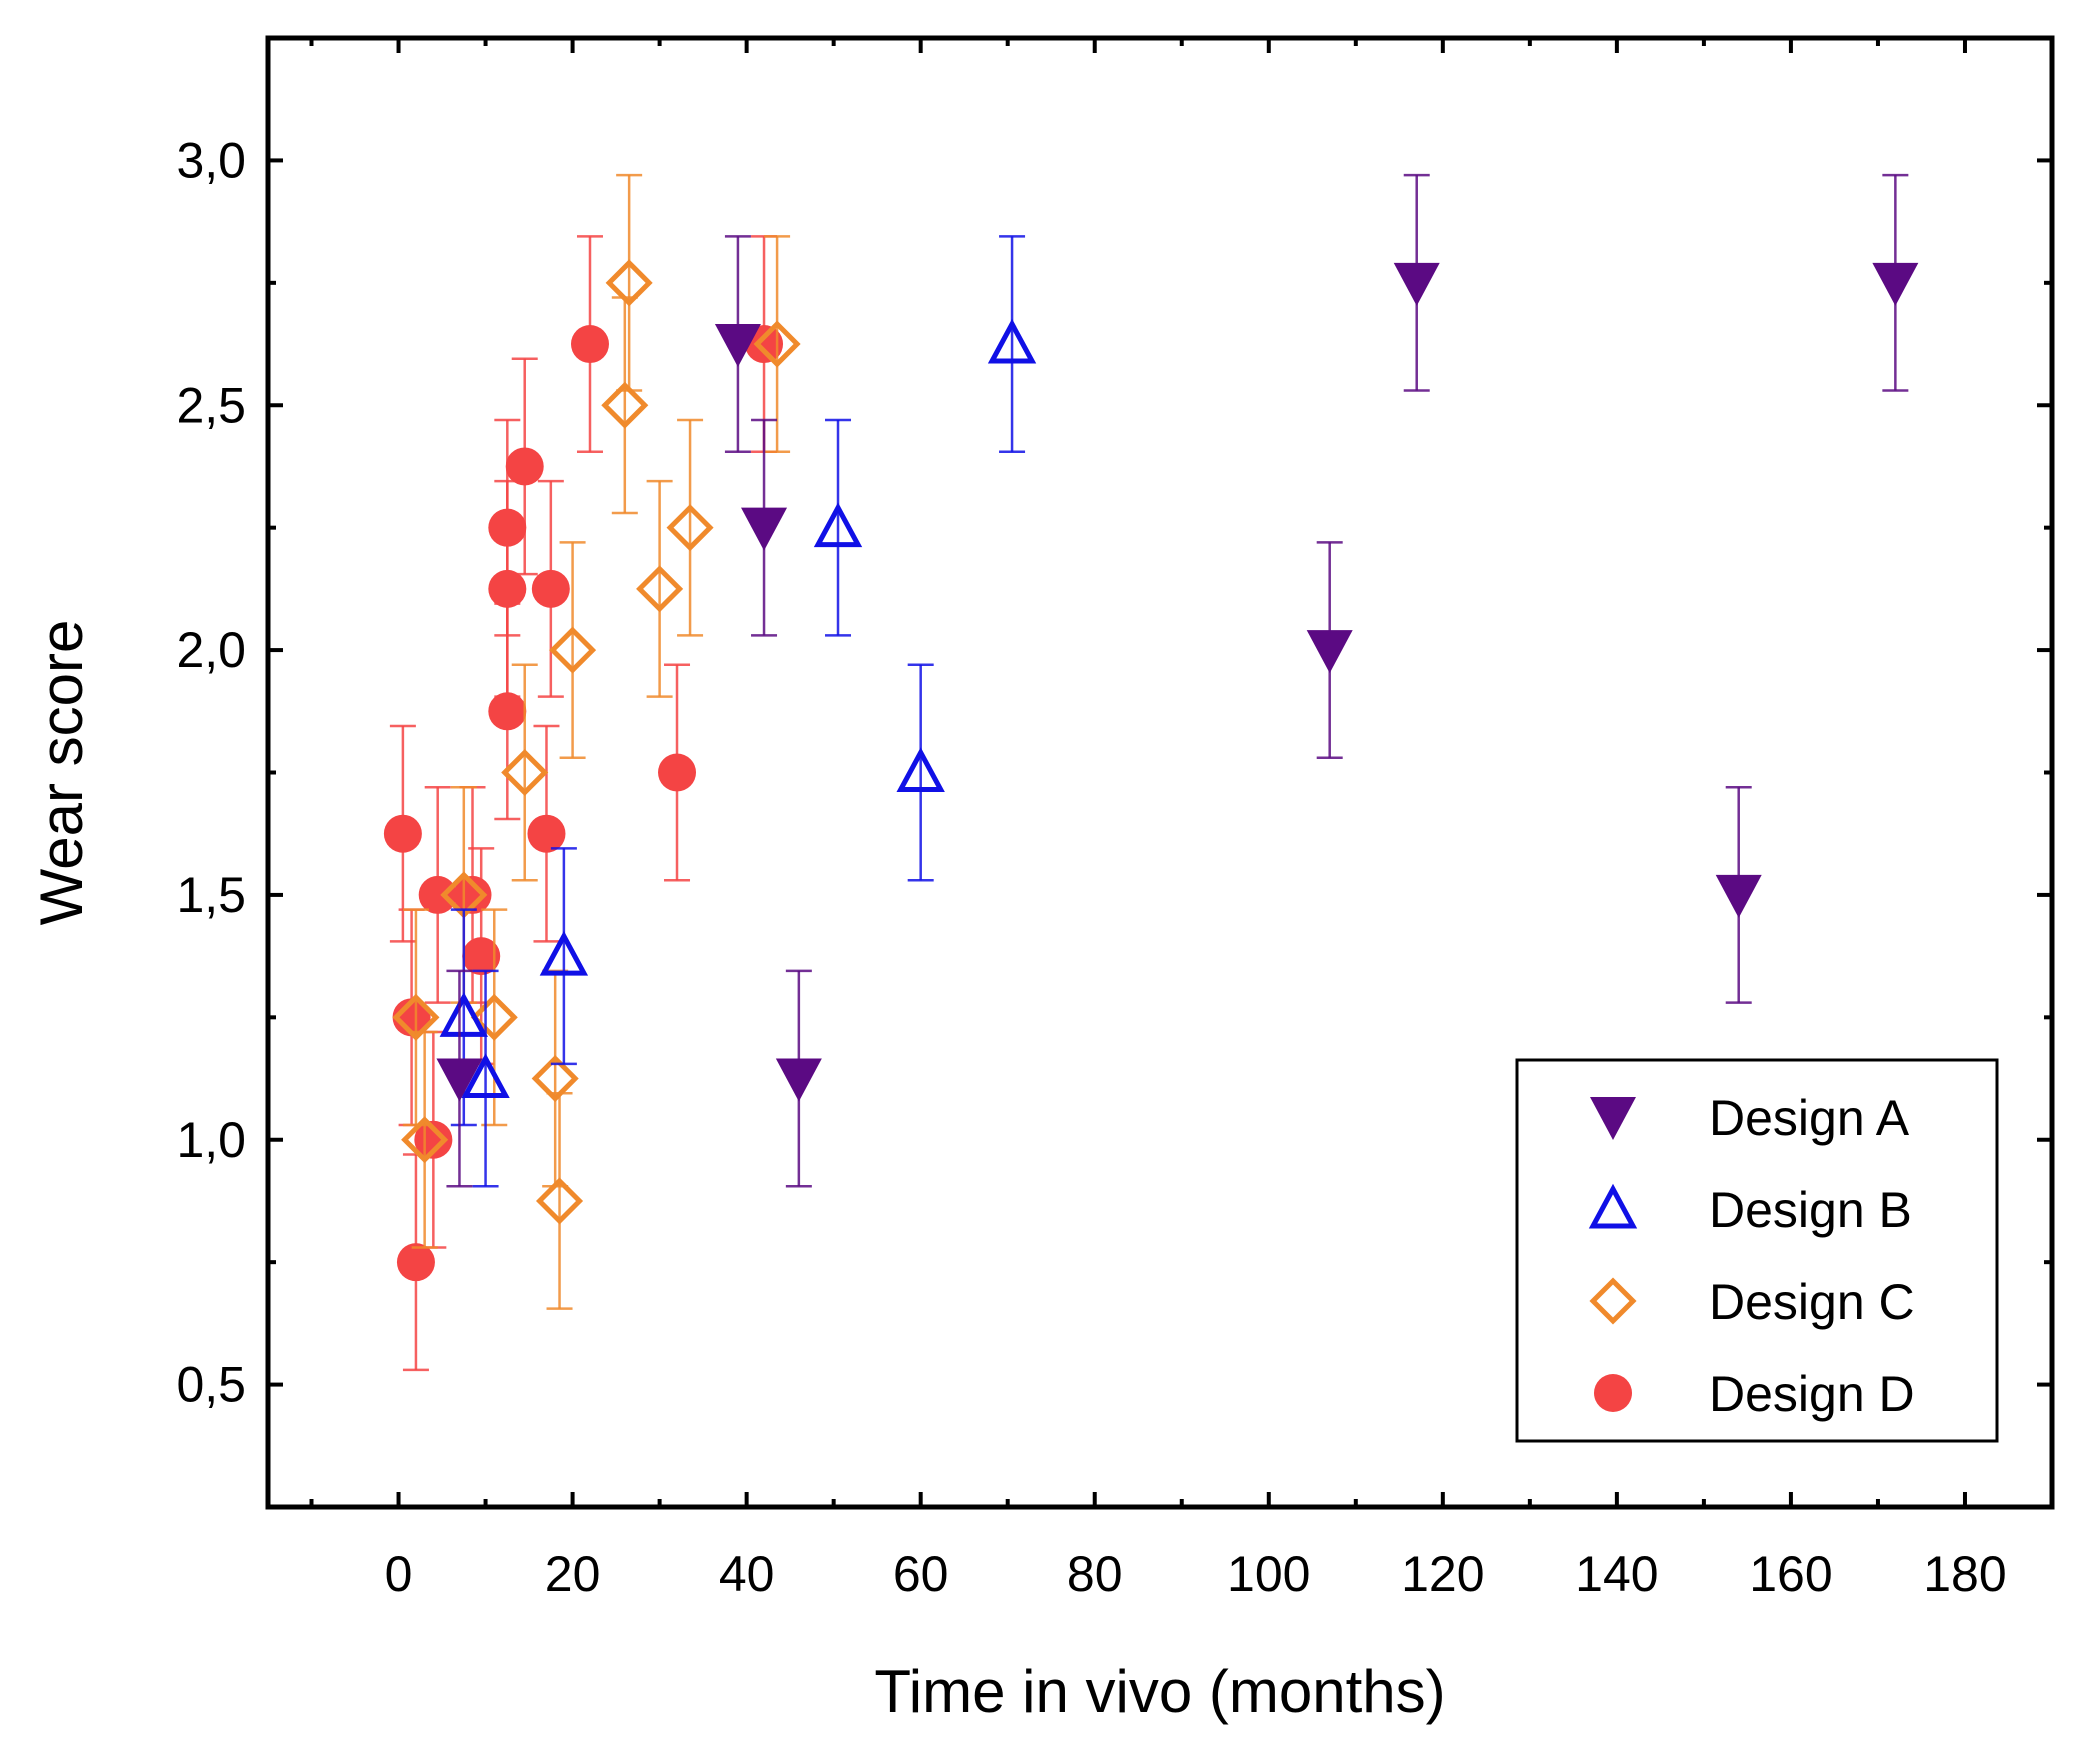 The width and height of the screenshot is (2094, 1744). Describe the element at coordinates (1964, 1574) in the screenshot. I see `x-tick-label: 180` at that location.